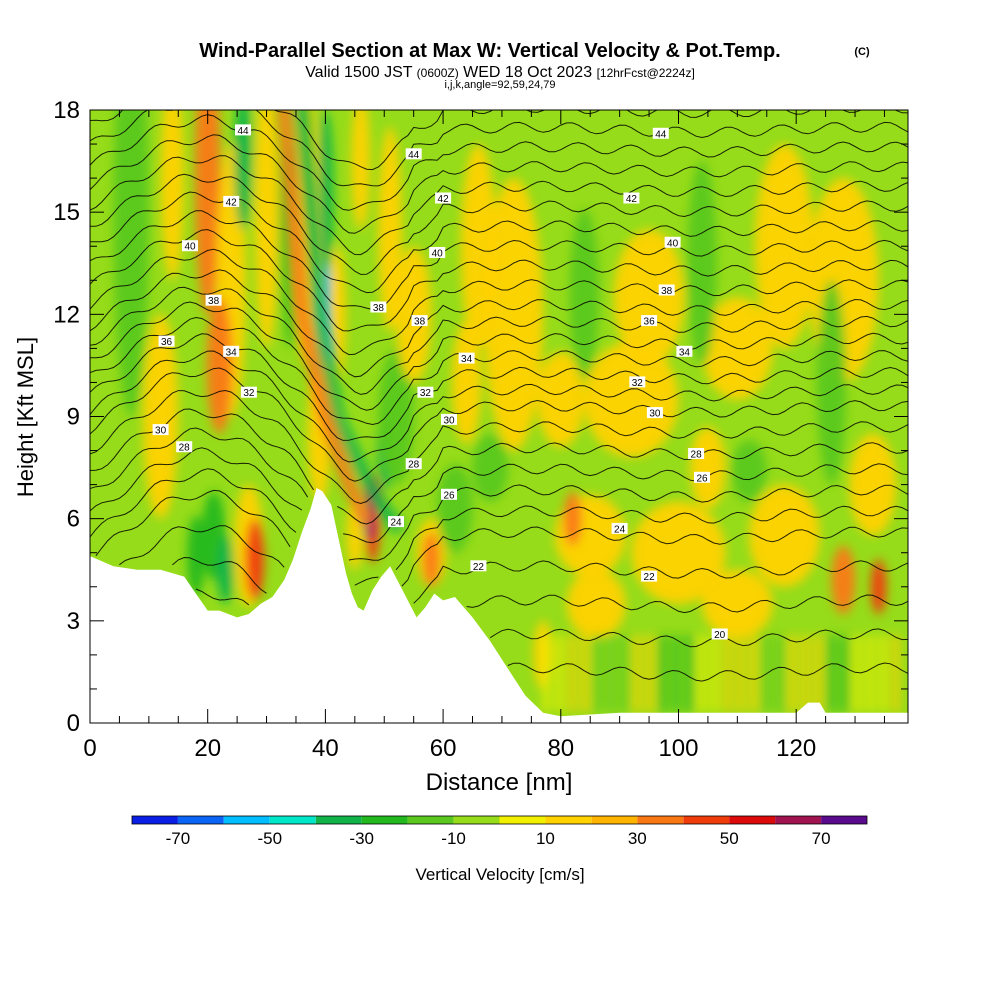 Image resolution: width=1000 pixels, height=1000 pixels. I want to click on y-tick-label: 9, so click(73, 417).